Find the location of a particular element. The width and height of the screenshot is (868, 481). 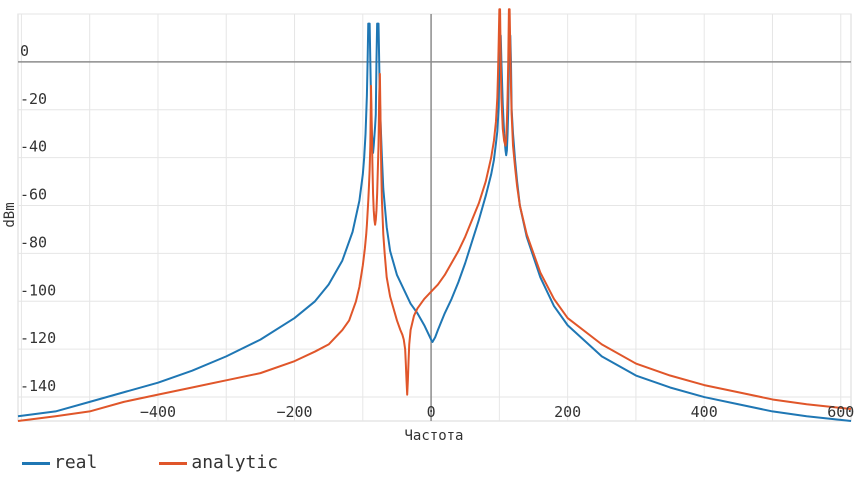

y-tick-label: -140 is located at coordinates (38, 386).